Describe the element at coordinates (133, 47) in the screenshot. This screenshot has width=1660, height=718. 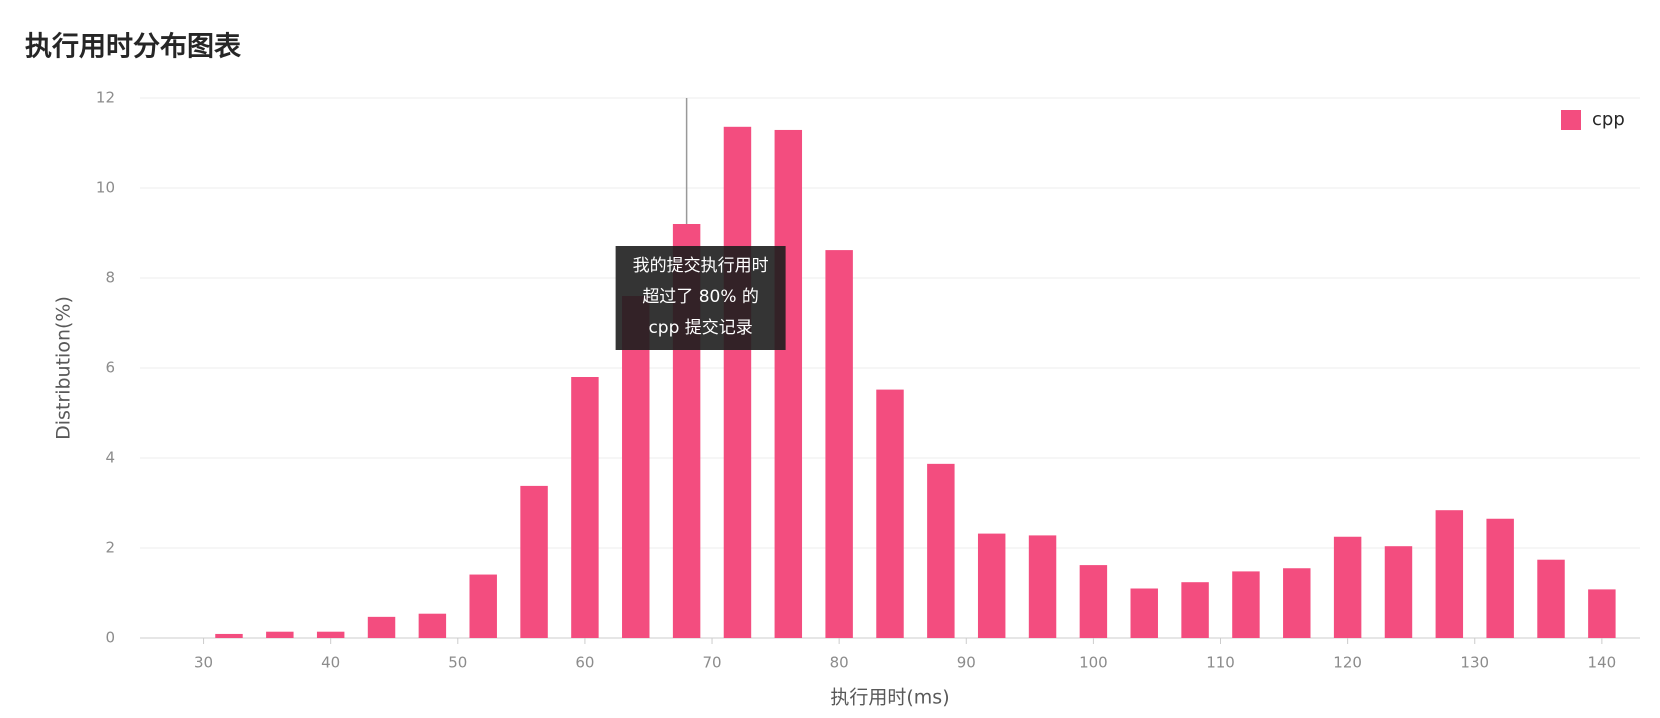
I see `chart-title: 执行用时分布图表` at that location.